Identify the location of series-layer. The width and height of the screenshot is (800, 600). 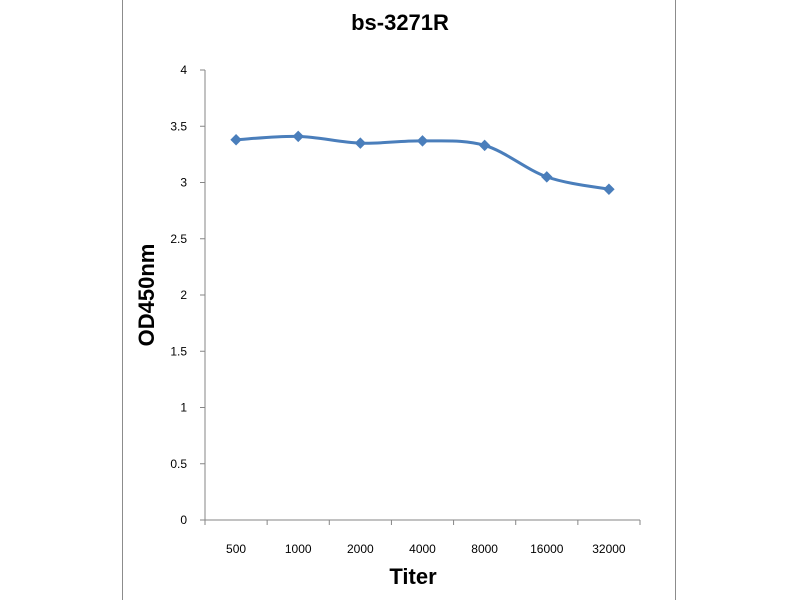
(422, 162).